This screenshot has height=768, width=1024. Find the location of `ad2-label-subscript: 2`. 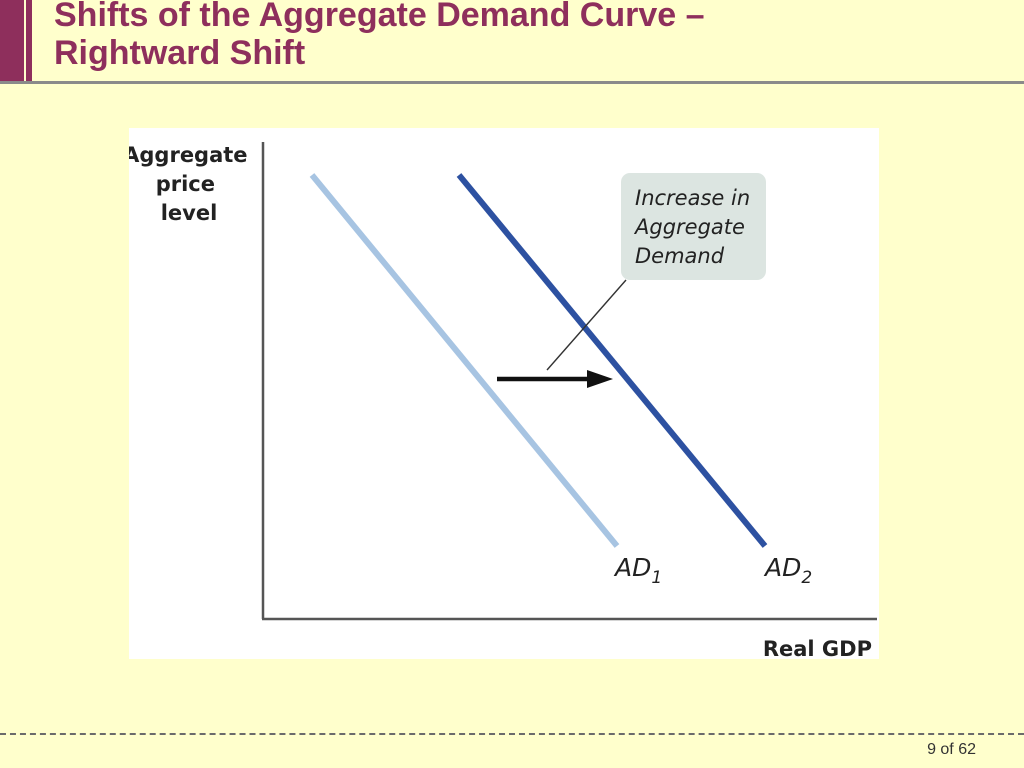

ad2-label-subscript: 2 is located at coordinates (806, 578).